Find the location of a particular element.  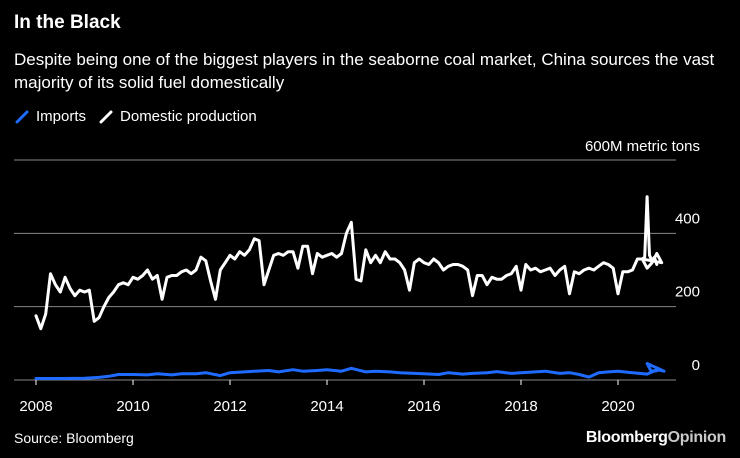

y-tick-label: 0 is located at coordinates (696, 365).